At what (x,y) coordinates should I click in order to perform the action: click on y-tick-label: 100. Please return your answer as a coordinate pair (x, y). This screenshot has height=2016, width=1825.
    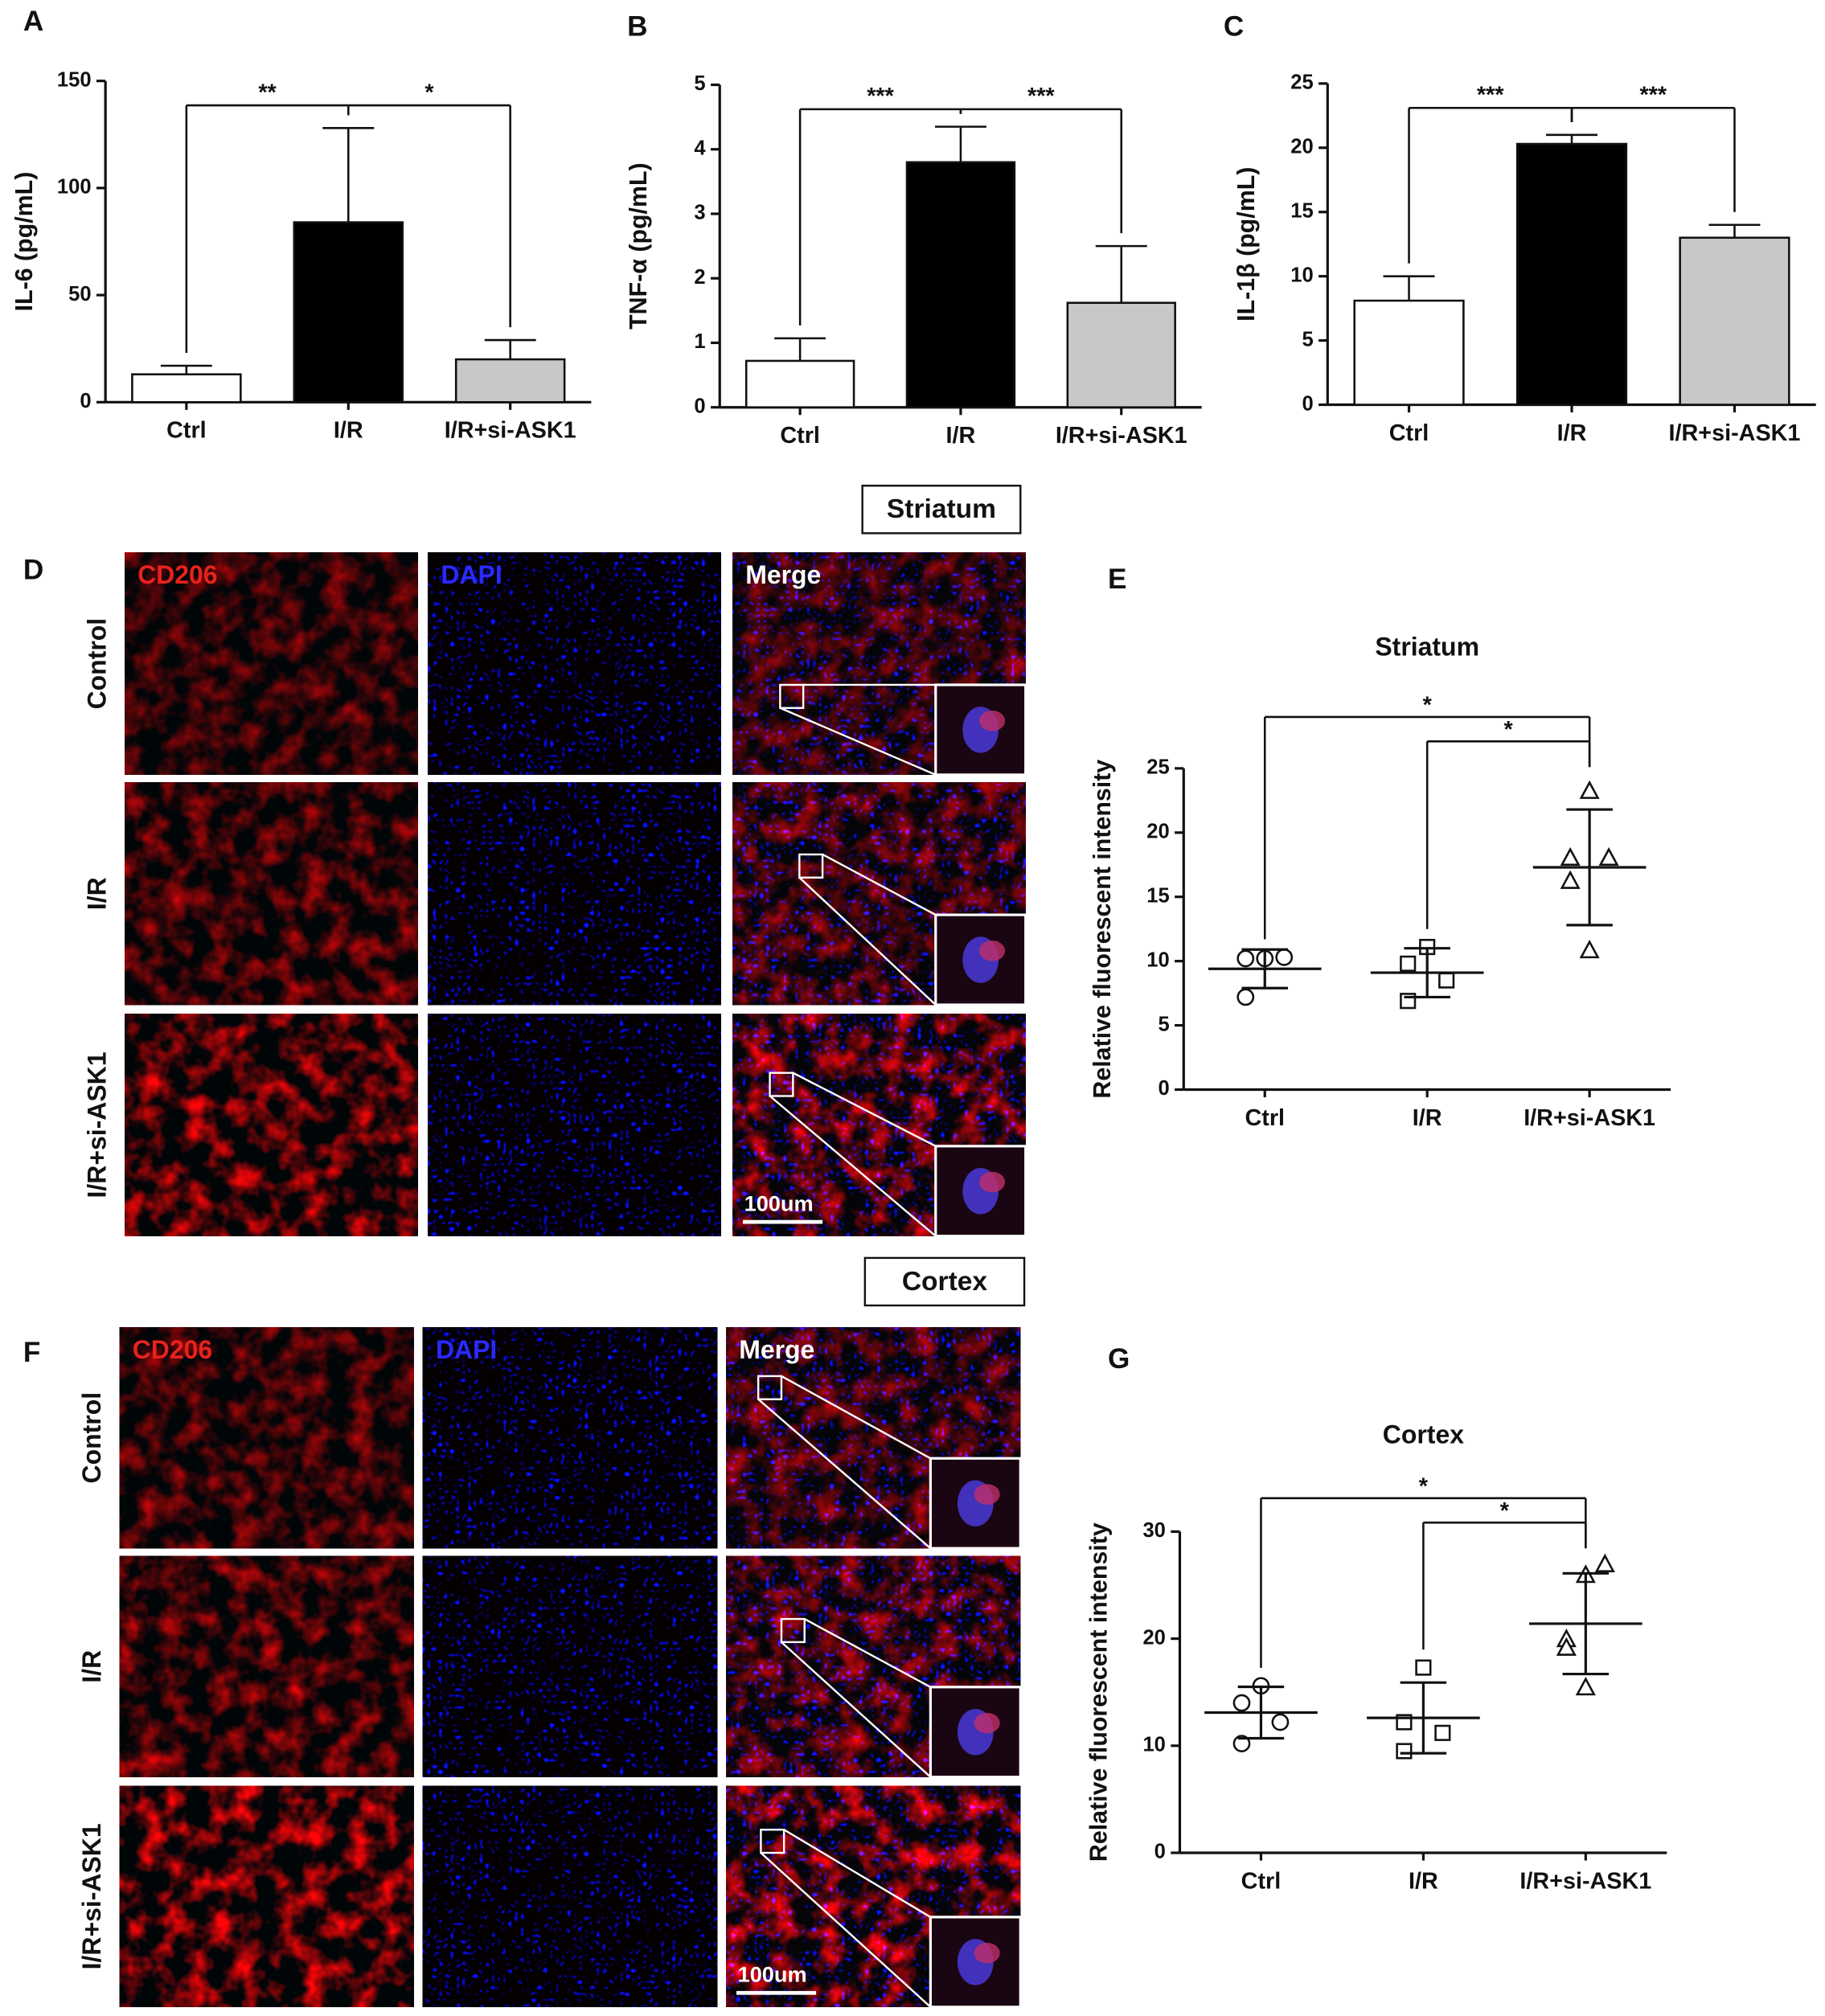
    Looking at the image, I should click on (74, 187).